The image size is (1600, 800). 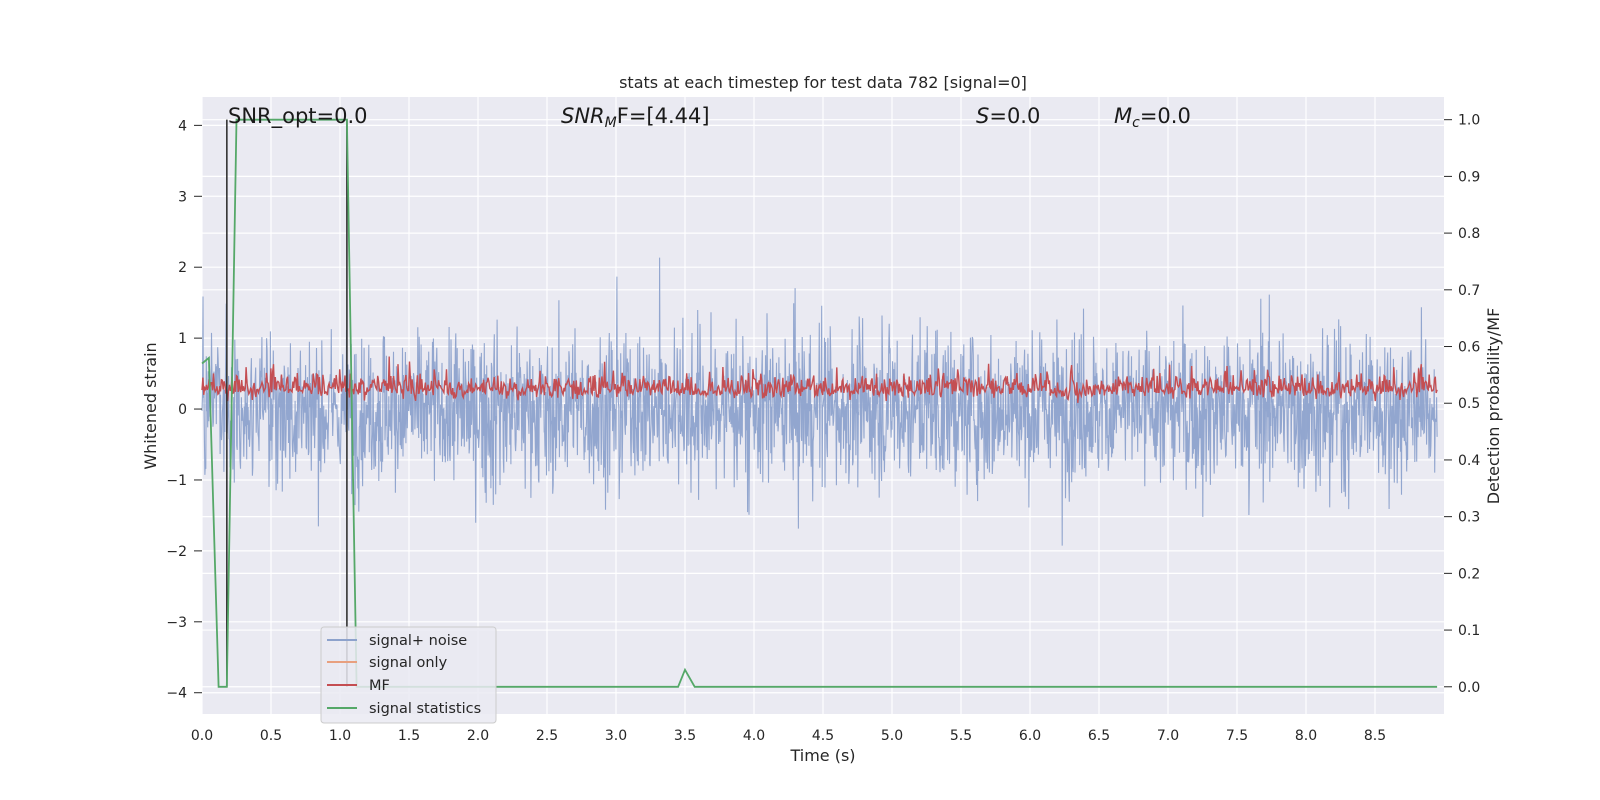 I want to click on mf-line, so click(x=819, y=379).